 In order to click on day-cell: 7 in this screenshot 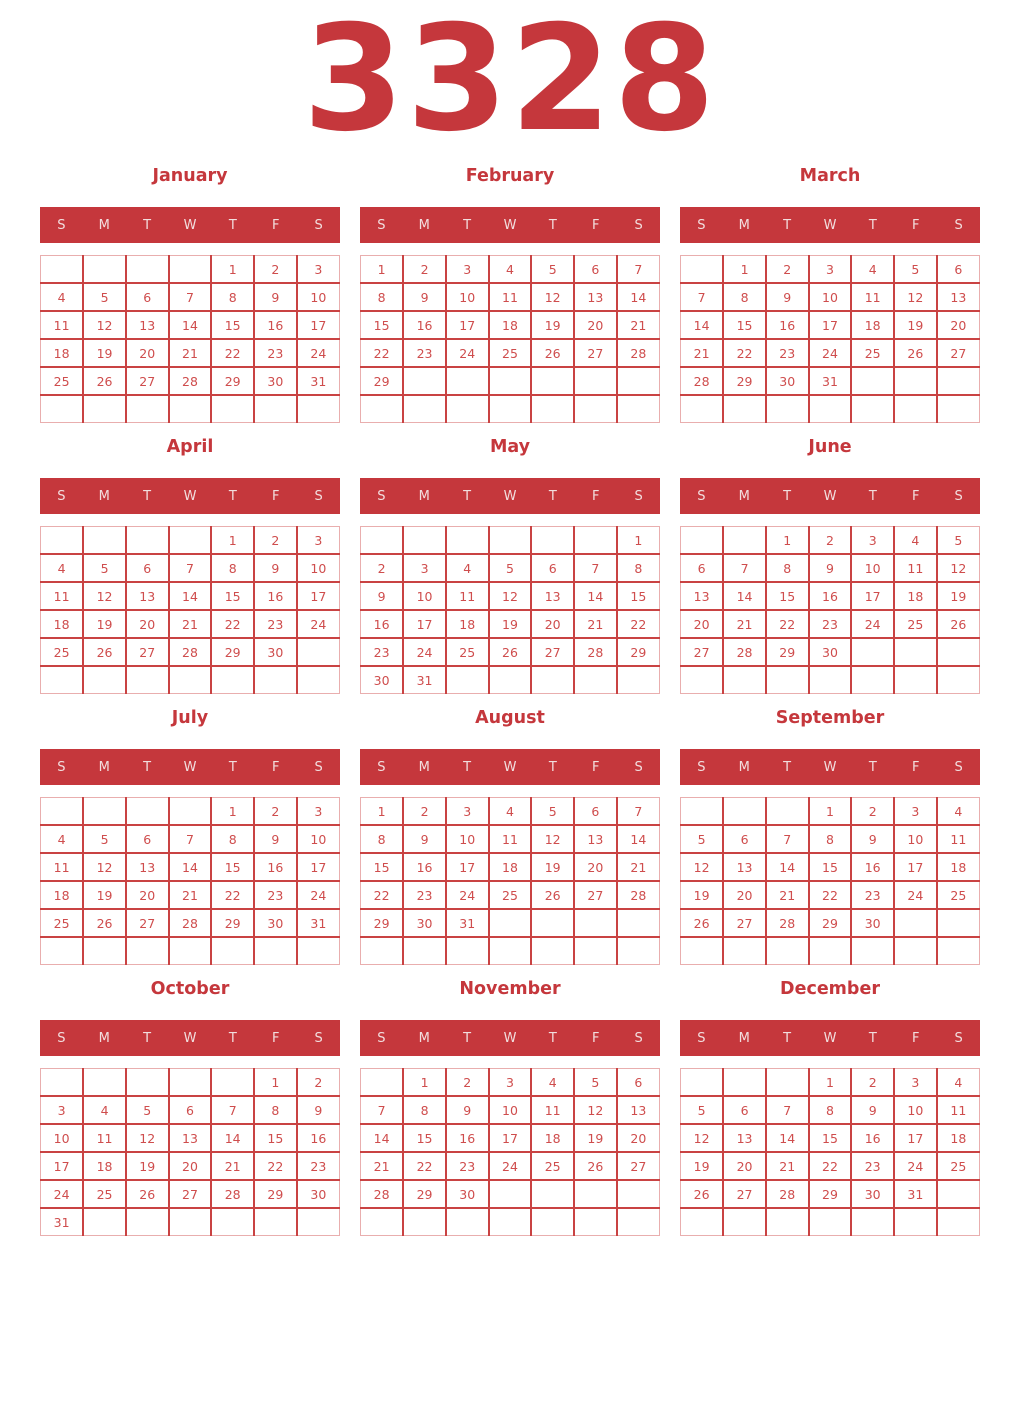, I will do `click(190, 568)`.